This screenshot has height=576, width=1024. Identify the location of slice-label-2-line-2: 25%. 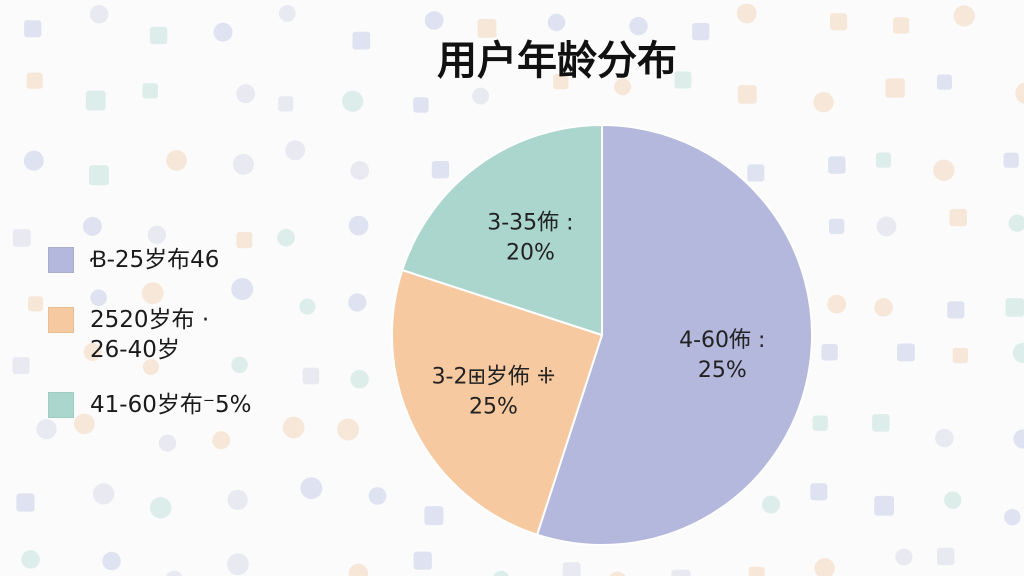
(493, 406).